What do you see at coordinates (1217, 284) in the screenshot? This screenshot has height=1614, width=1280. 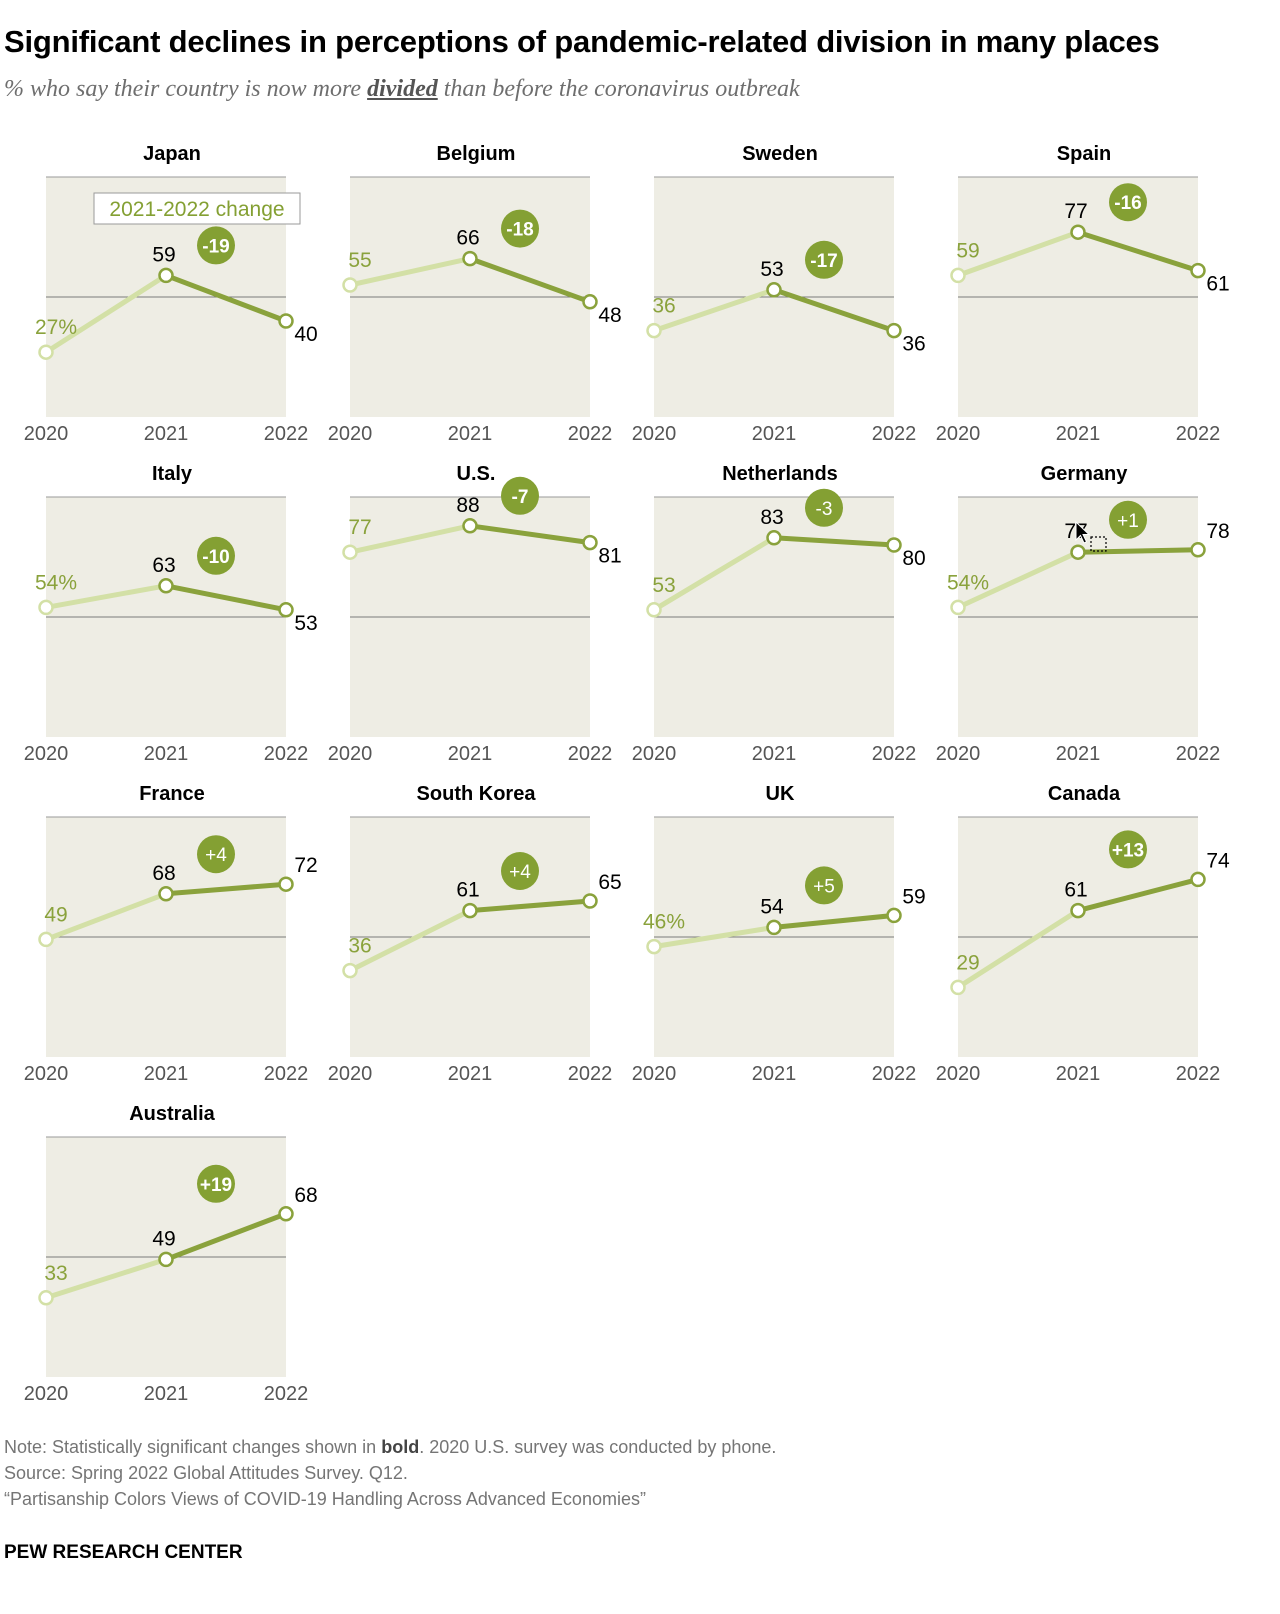 I see `label-2022-spain: 61` at bounding box center [1217, 284].